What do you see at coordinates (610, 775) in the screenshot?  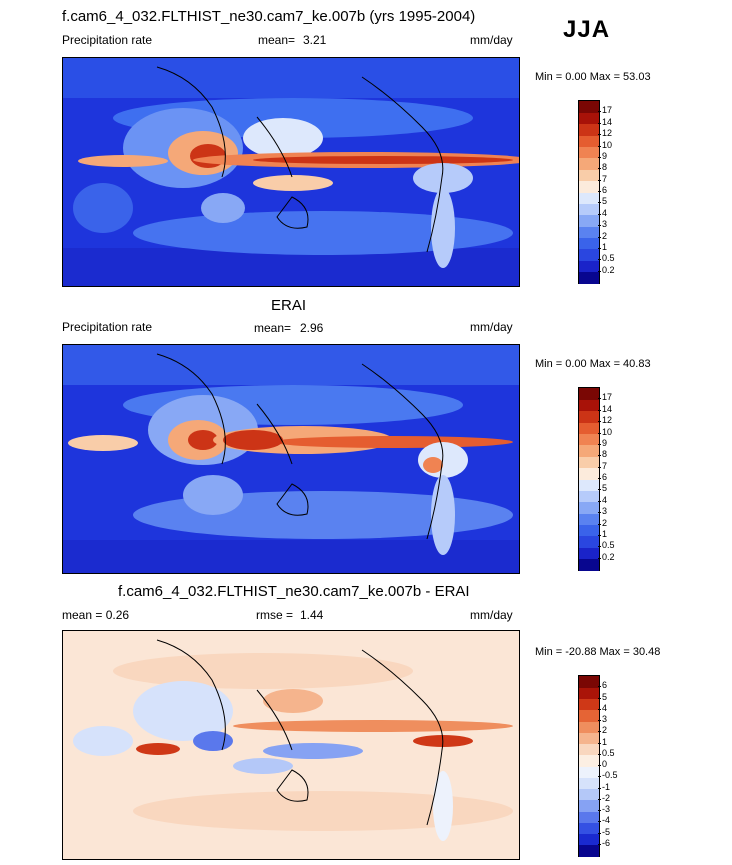 I see `colorbar-tick-label: -0.5` at bounding box center [610, 775].